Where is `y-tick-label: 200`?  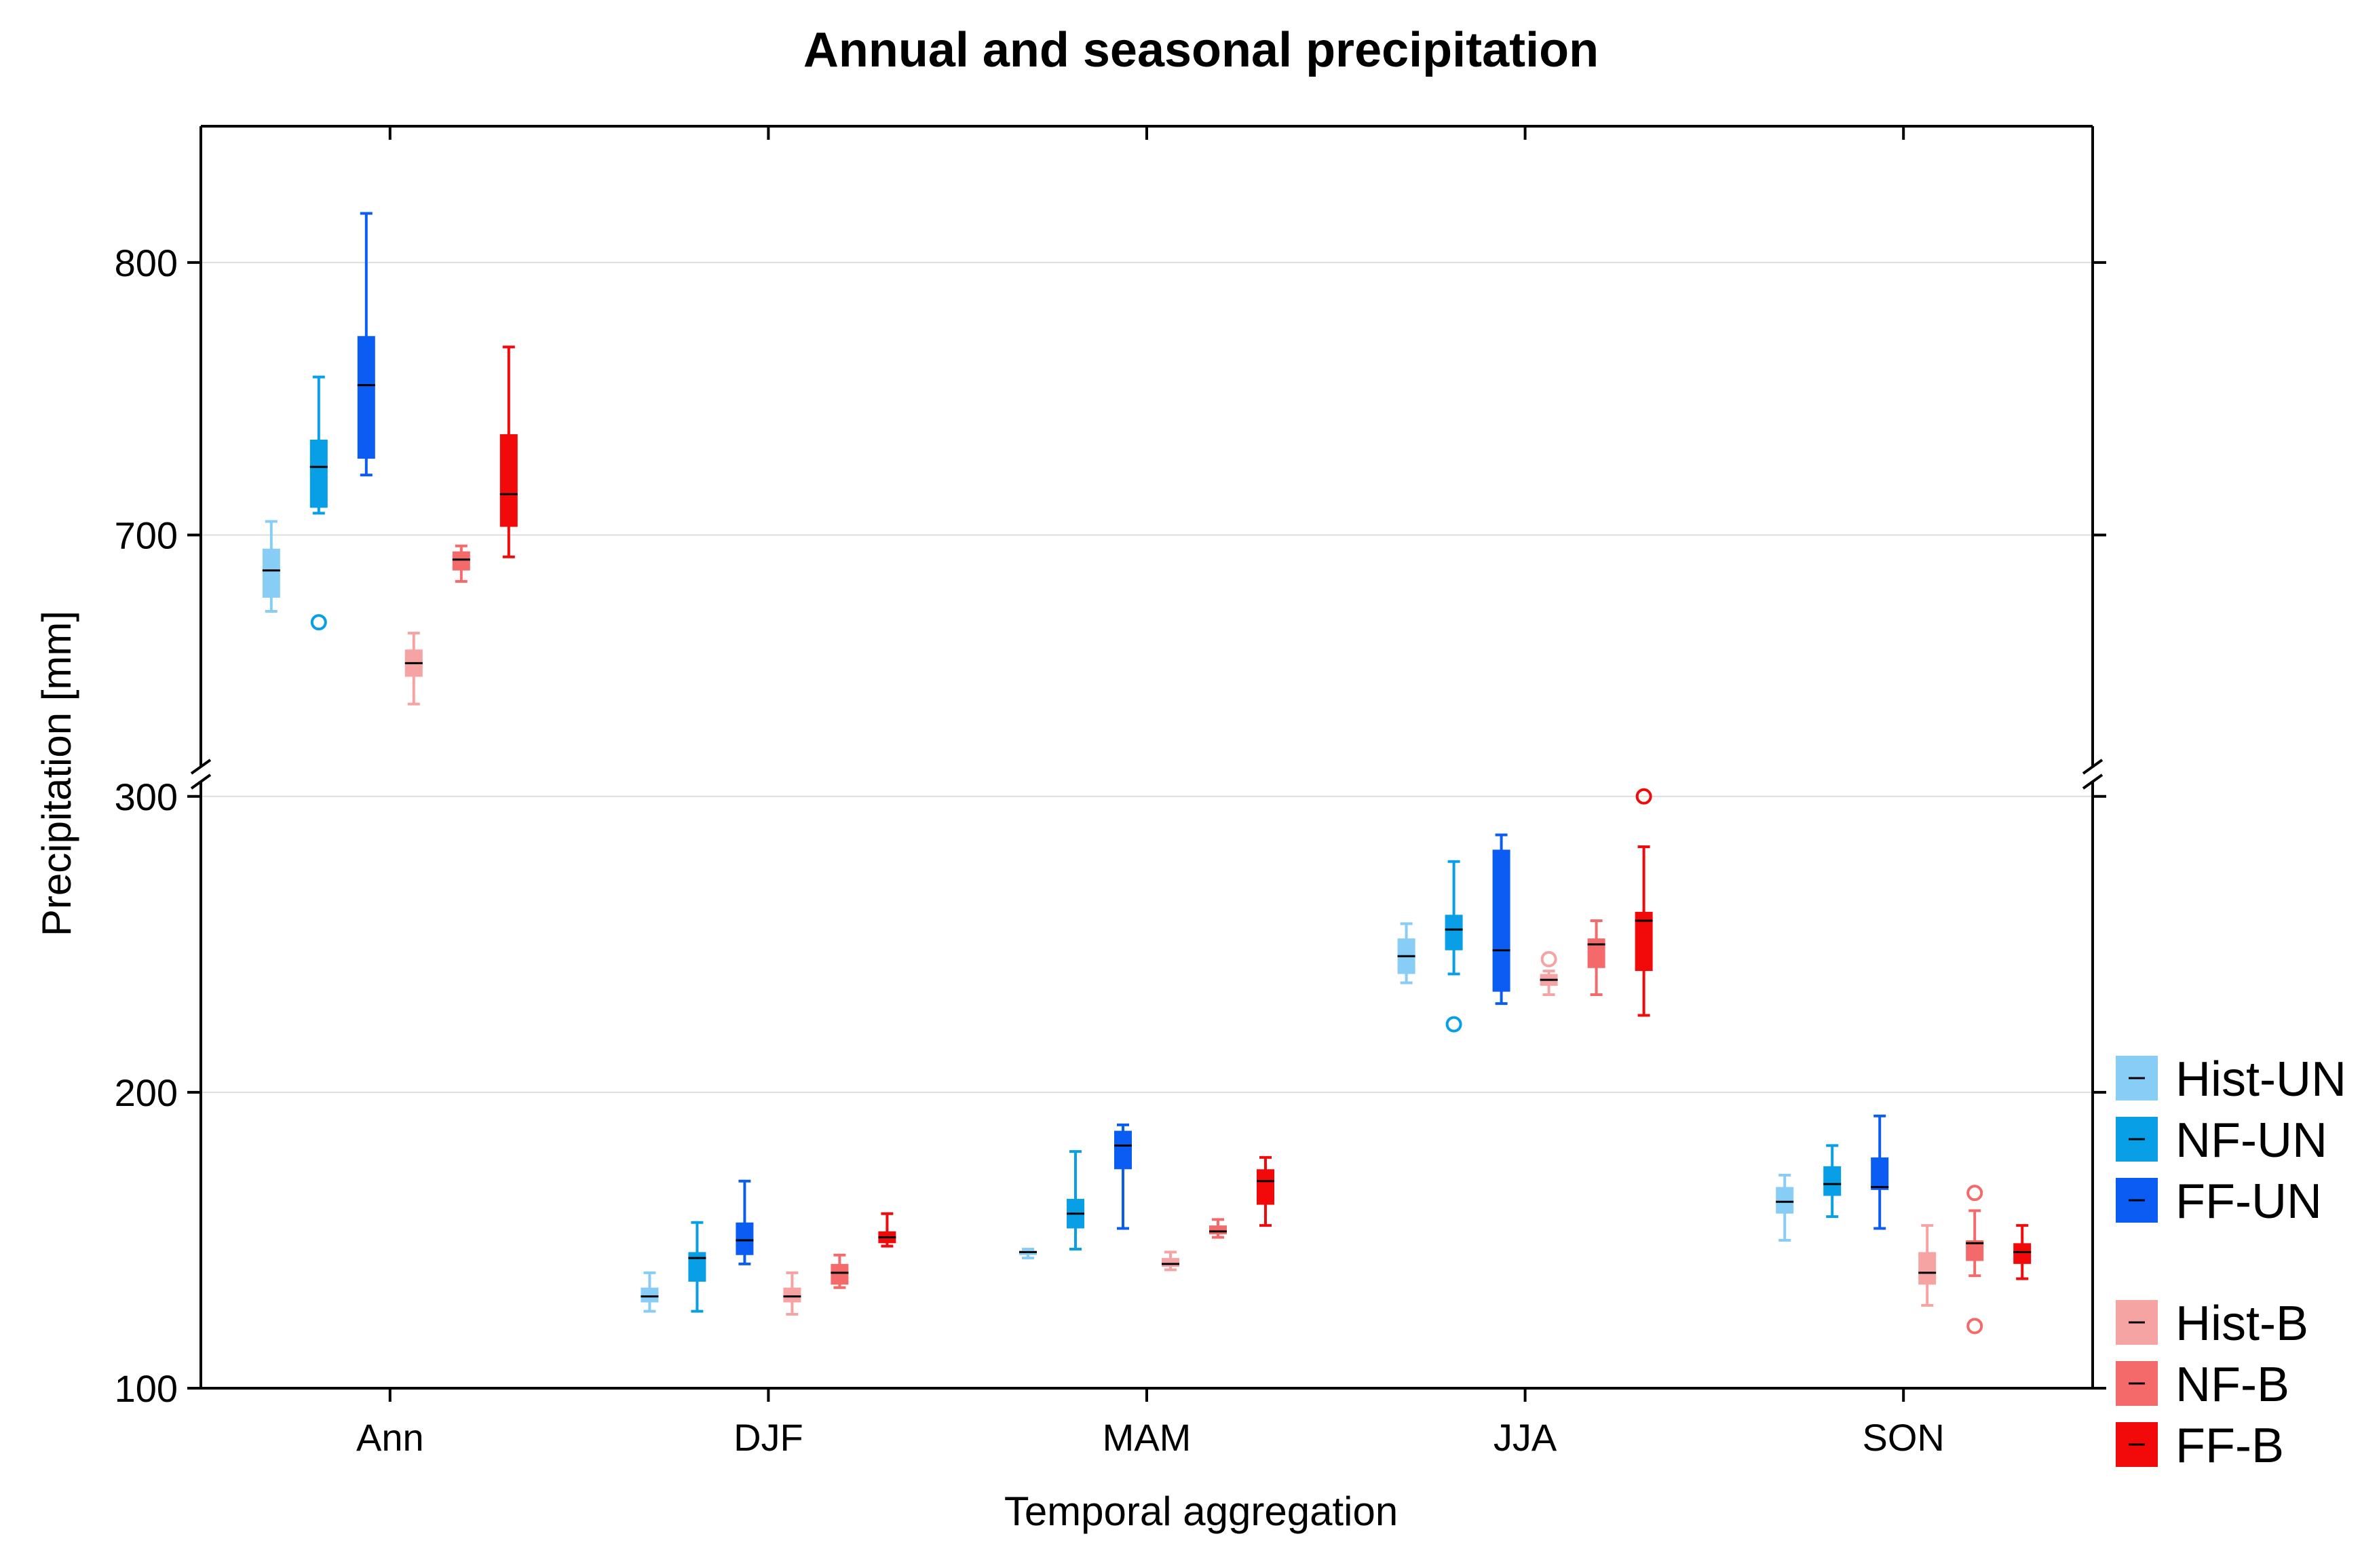 y-tick-label: 200 is located at coordinates (146, 1092).